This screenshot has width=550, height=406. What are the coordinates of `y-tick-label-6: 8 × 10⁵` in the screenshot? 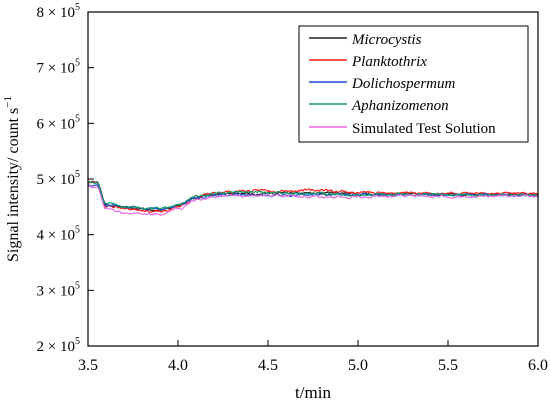 It's located at (58, 11).